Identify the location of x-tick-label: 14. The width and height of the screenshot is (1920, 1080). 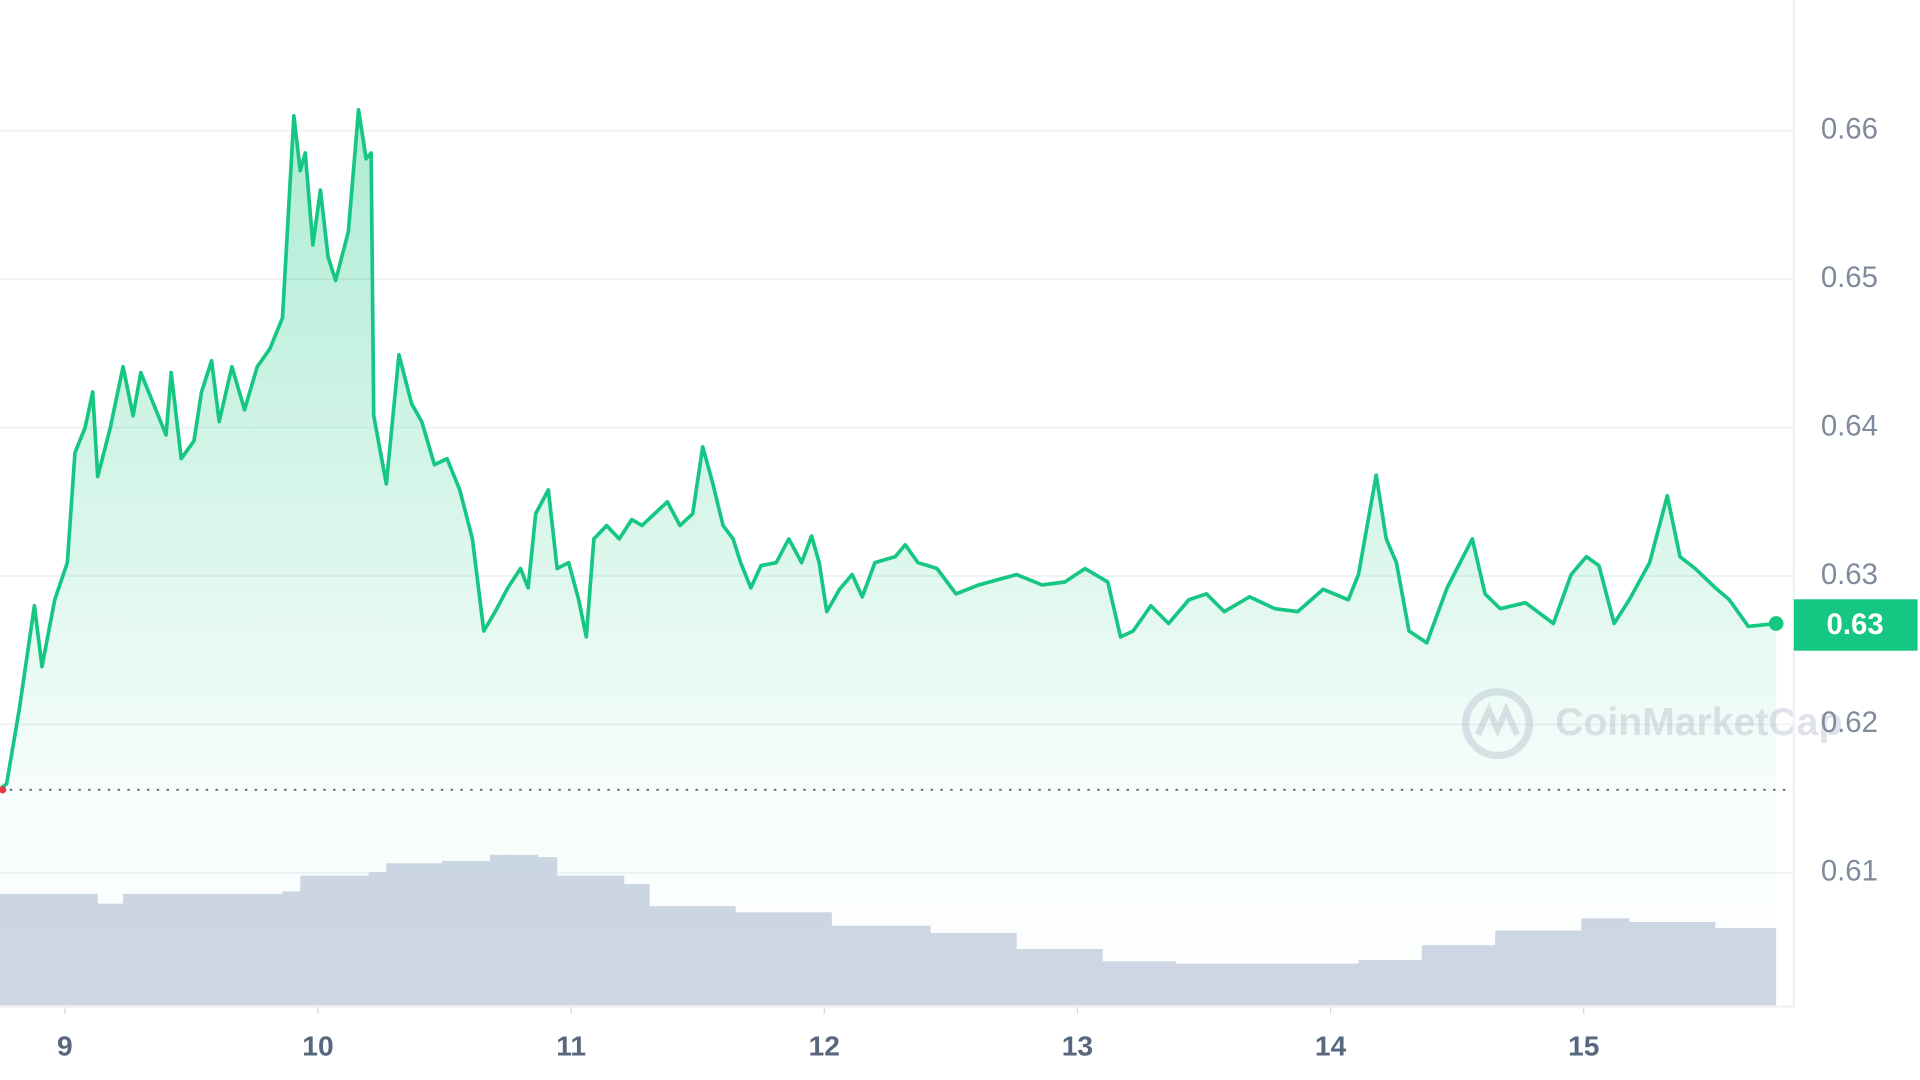
(1331, 1046).